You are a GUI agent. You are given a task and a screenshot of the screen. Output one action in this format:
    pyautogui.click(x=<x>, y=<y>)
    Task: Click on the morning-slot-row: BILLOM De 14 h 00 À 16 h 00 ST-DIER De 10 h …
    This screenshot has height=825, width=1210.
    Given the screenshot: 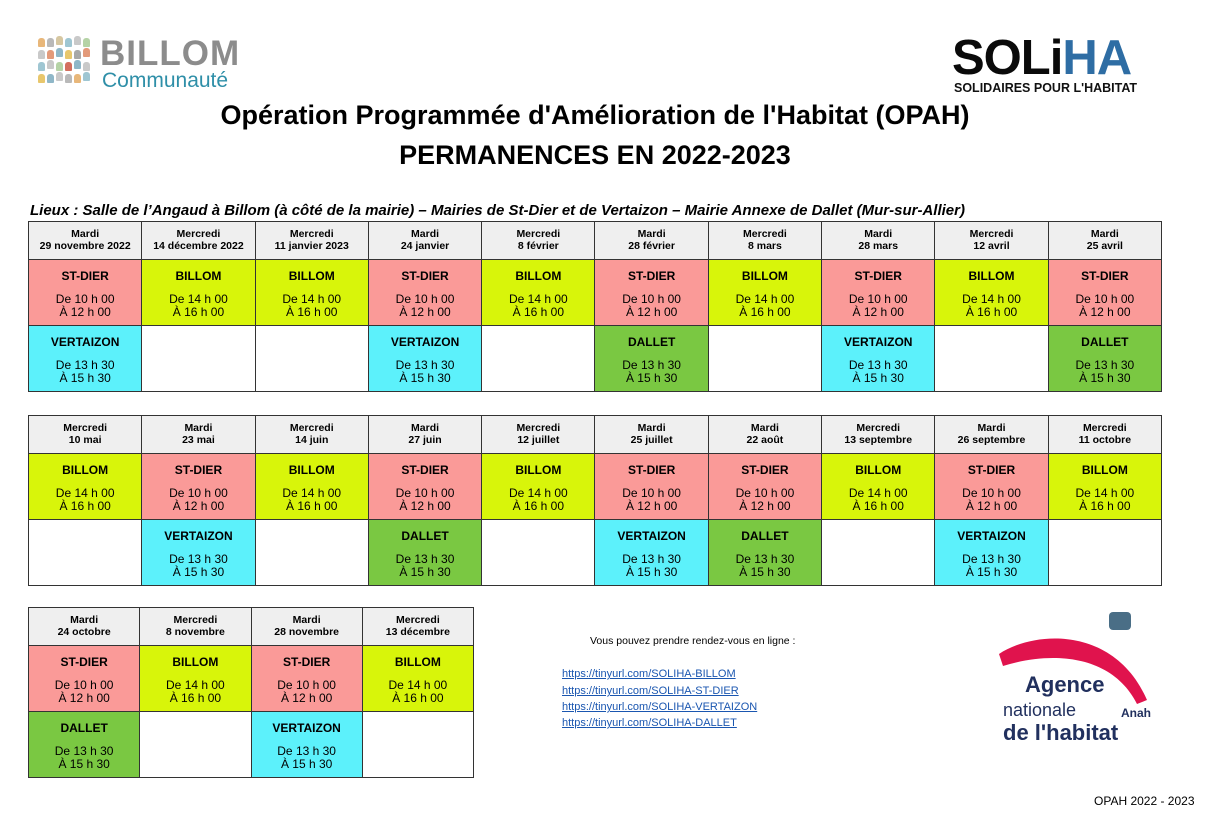 What is the action you would take?
    pyautogui.click(x=595, y=486)
    